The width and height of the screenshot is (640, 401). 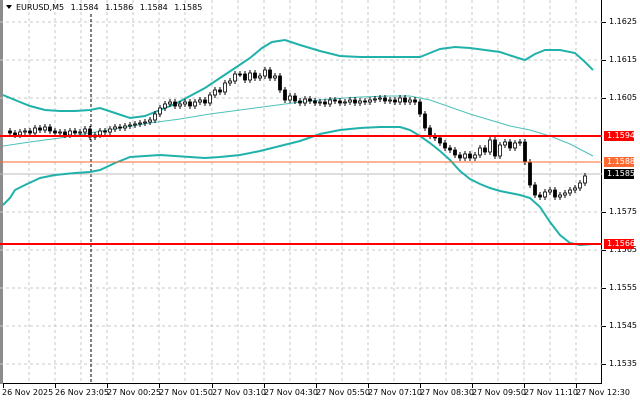 What do you see at coordinates (619, 162) in the screenshot?
I see `pivot-price-tag: 1.1588` at bounding box center [619, 162].